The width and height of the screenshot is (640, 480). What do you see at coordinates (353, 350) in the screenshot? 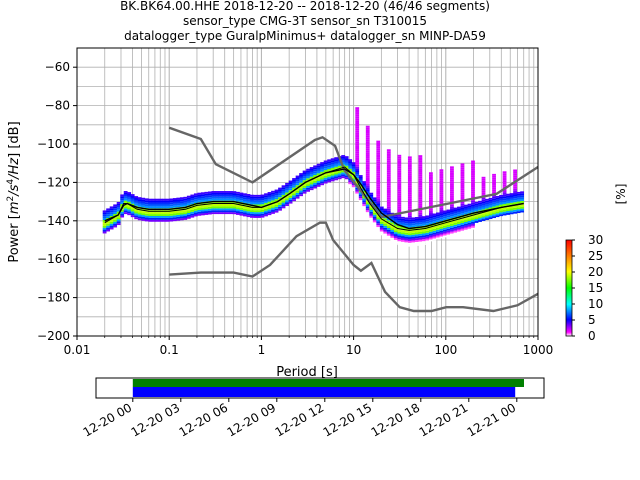
I see `x-tick-label: 10` at bounding box center [353, 350].